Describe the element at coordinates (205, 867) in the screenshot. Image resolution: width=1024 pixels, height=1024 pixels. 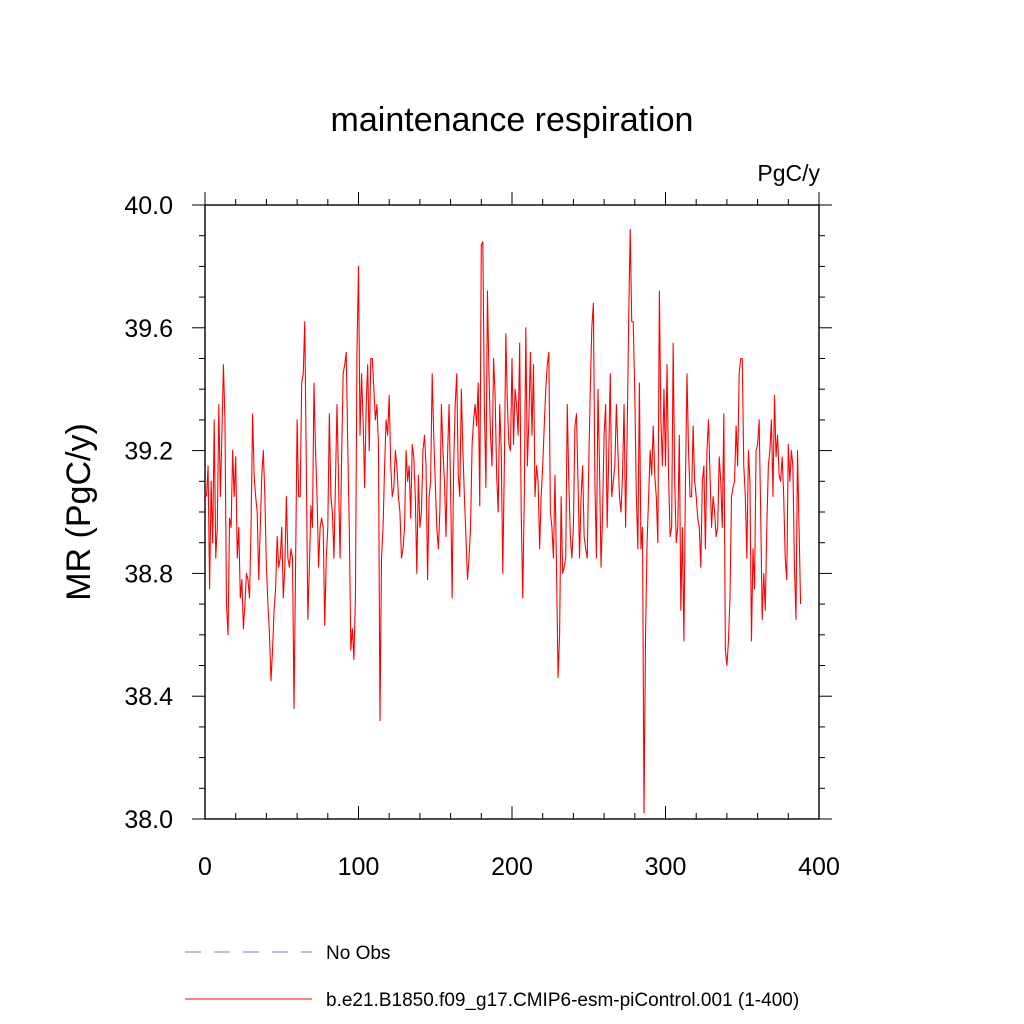
I see `x-tick-label: 0` at that location.